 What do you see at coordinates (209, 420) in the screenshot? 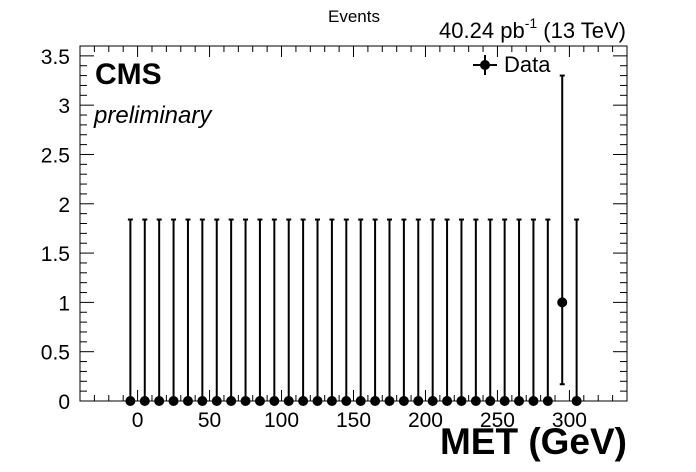
I see `x-tick-label: 50` at bounding box center [209, 420].